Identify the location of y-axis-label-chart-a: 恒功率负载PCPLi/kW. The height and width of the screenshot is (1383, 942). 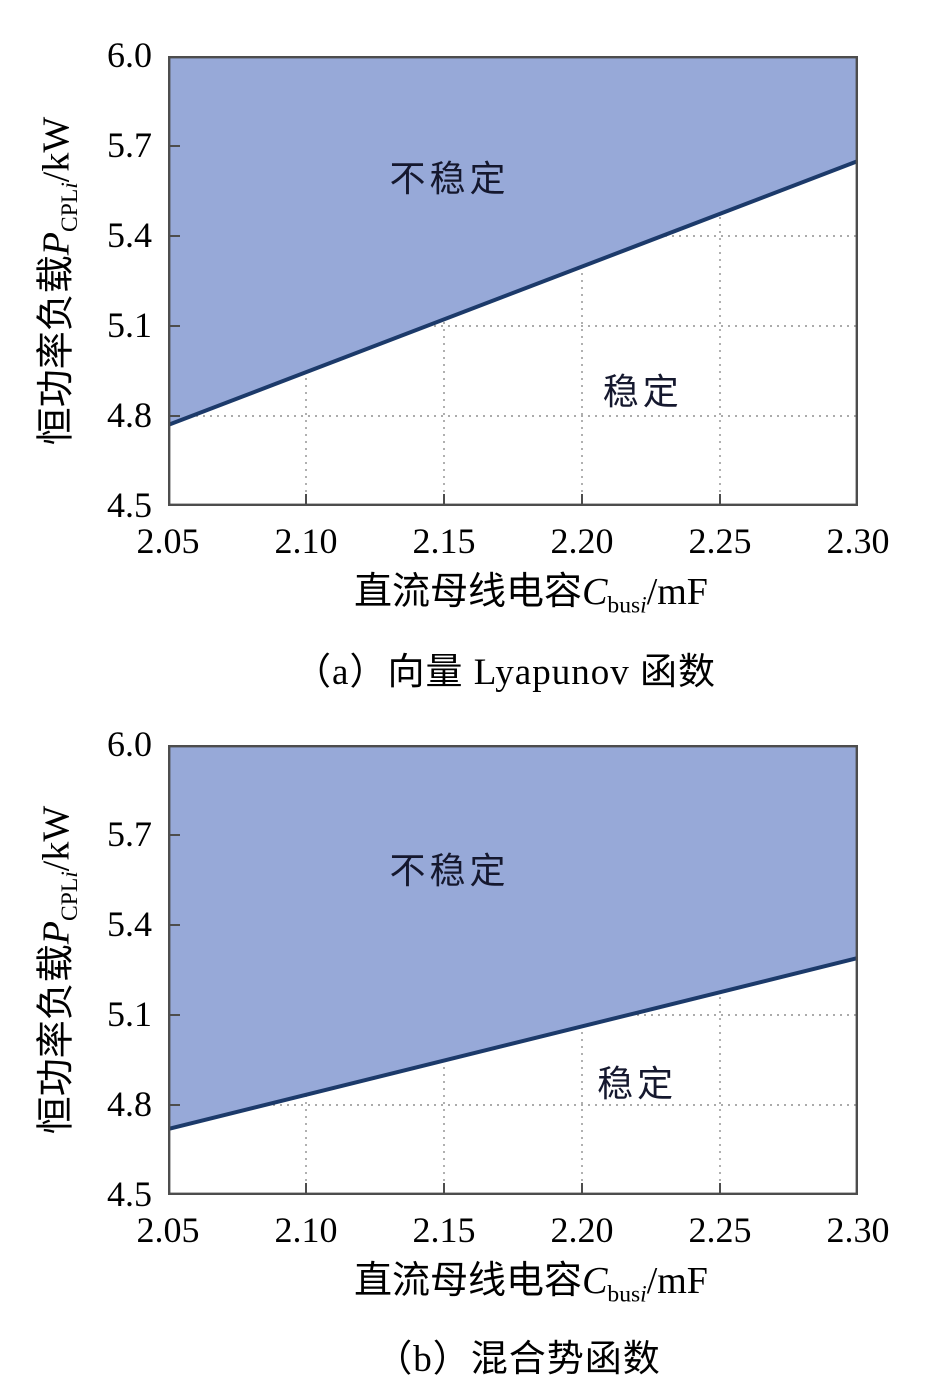
(54, 281).